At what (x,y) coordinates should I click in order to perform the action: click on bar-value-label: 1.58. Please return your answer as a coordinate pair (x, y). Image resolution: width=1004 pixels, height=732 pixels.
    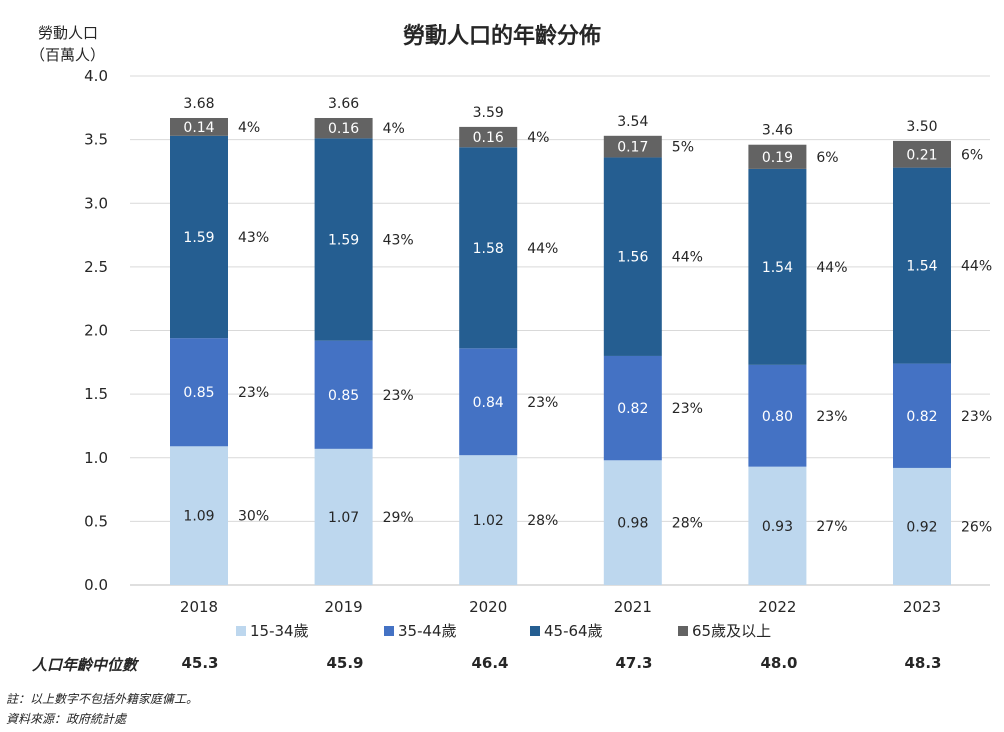
    Looking at the image, I should click on (488, 249).